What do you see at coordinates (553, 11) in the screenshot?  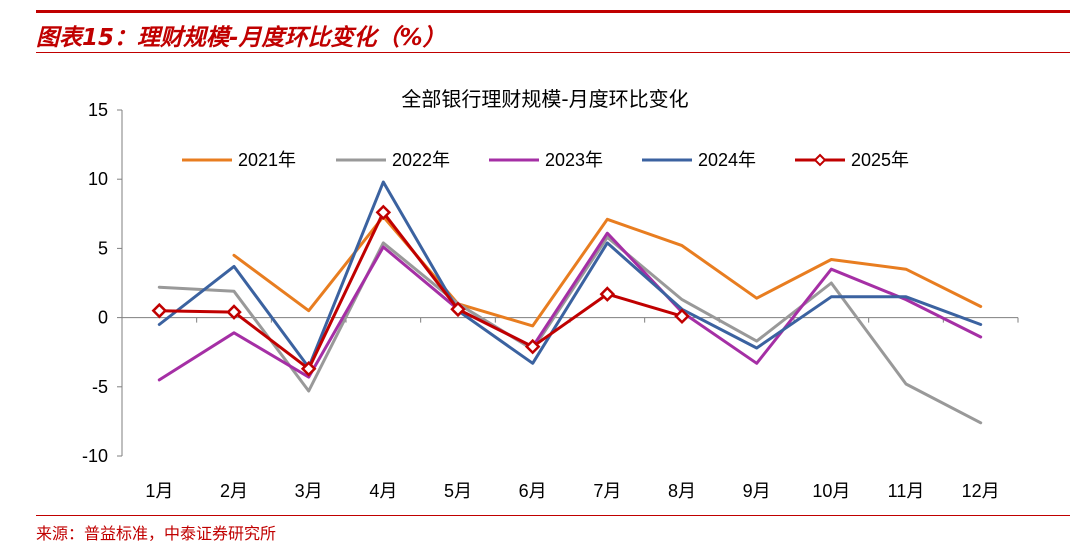 I see `top-rule` at bounding box center [553, 11].